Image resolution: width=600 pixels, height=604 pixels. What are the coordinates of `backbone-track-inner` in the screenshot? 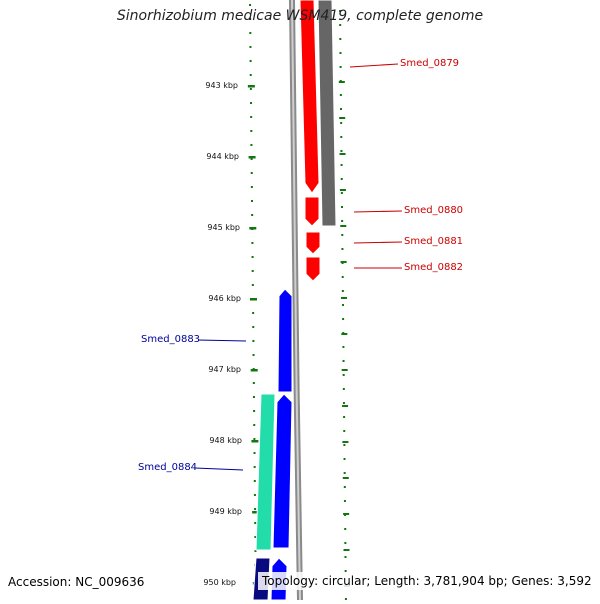 It's located at (296, 300).